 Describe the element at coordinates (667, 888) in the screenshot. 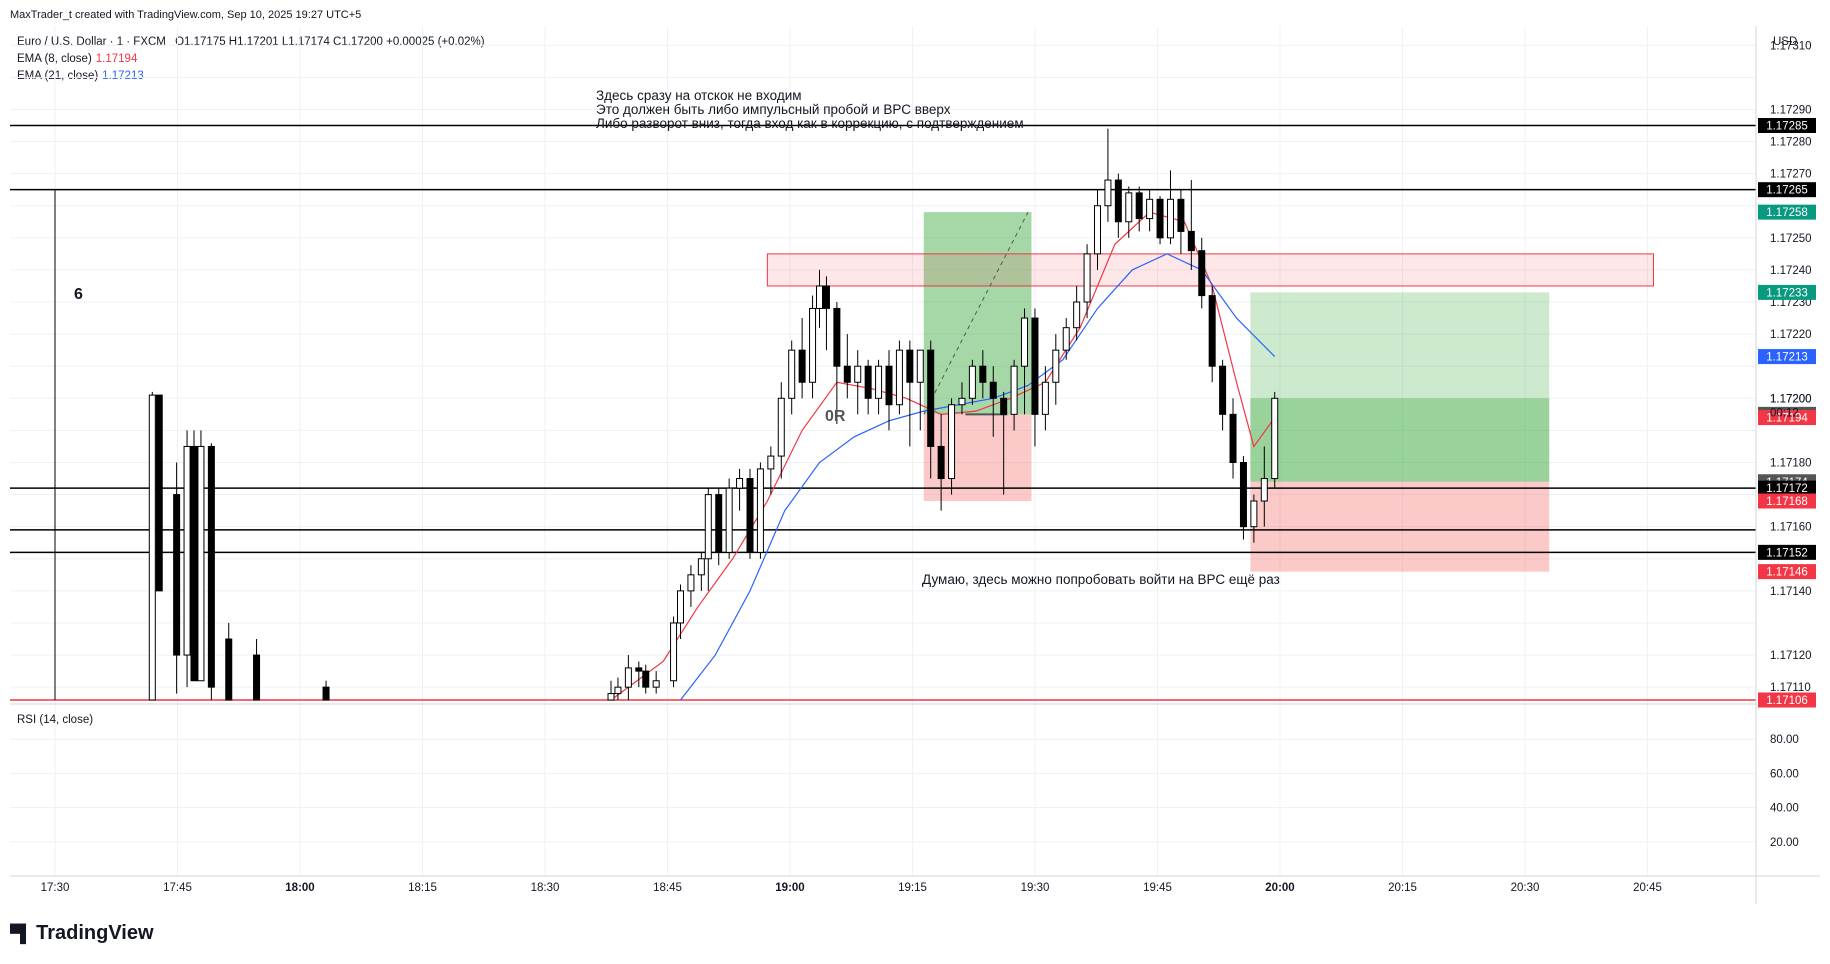

I see `time-tick-label: 18:45` at that location.